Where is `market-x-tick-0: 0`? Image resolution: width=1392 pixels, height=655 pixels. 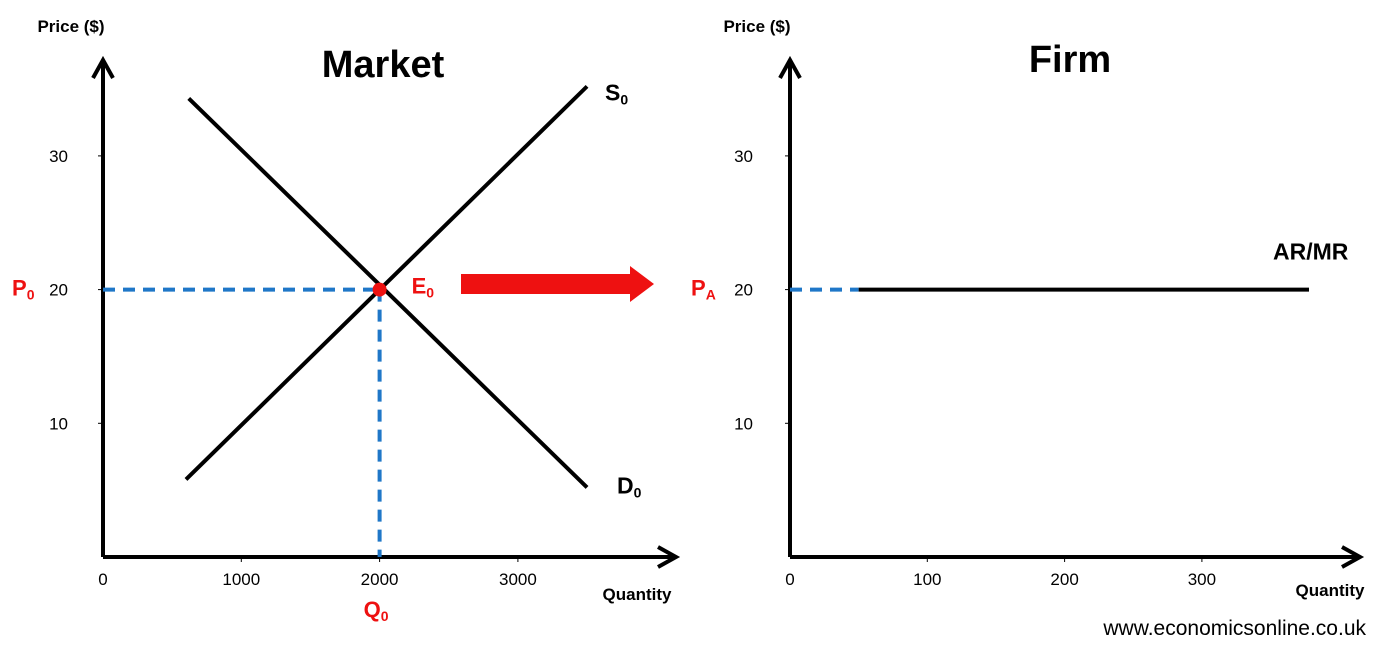
market-x-tick-0: 0 is located at coordinates (102, 579).